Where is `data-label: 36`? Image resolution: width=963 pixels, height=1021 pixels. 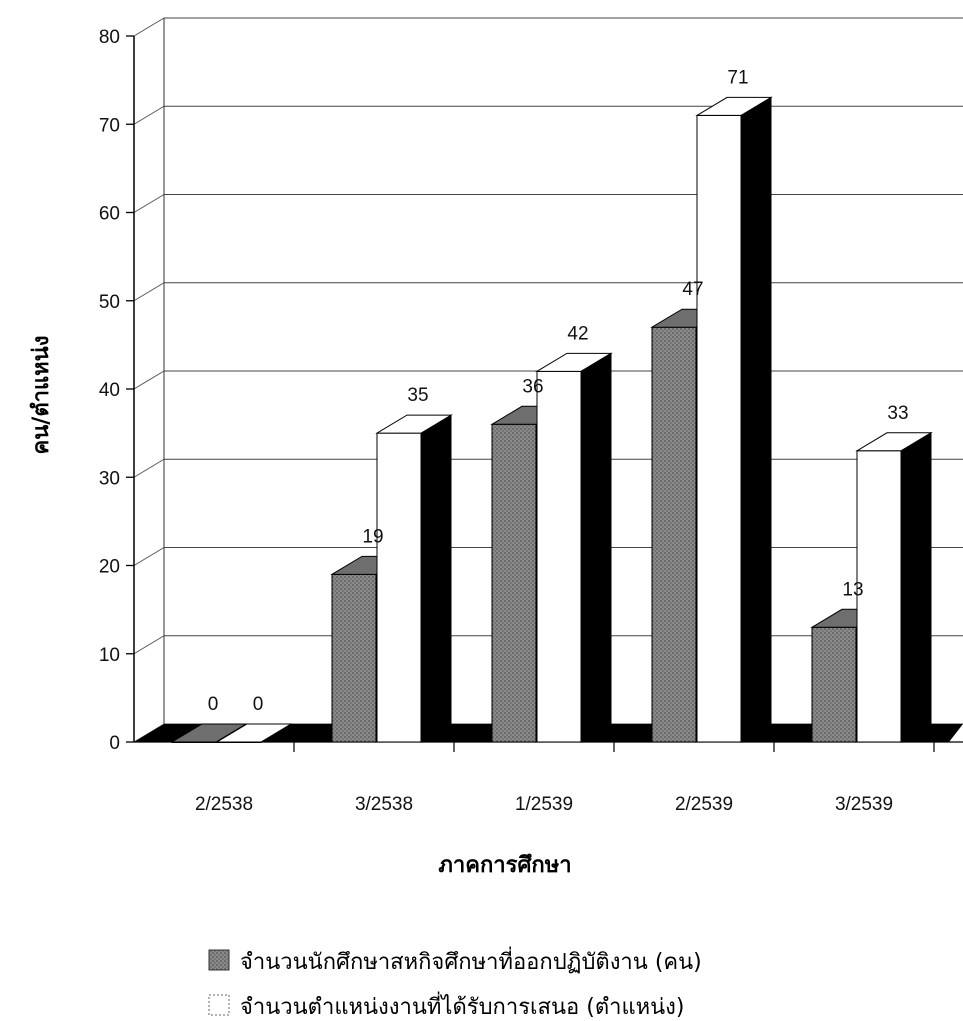 data-label: 36 is located at coordinates (532, 386).